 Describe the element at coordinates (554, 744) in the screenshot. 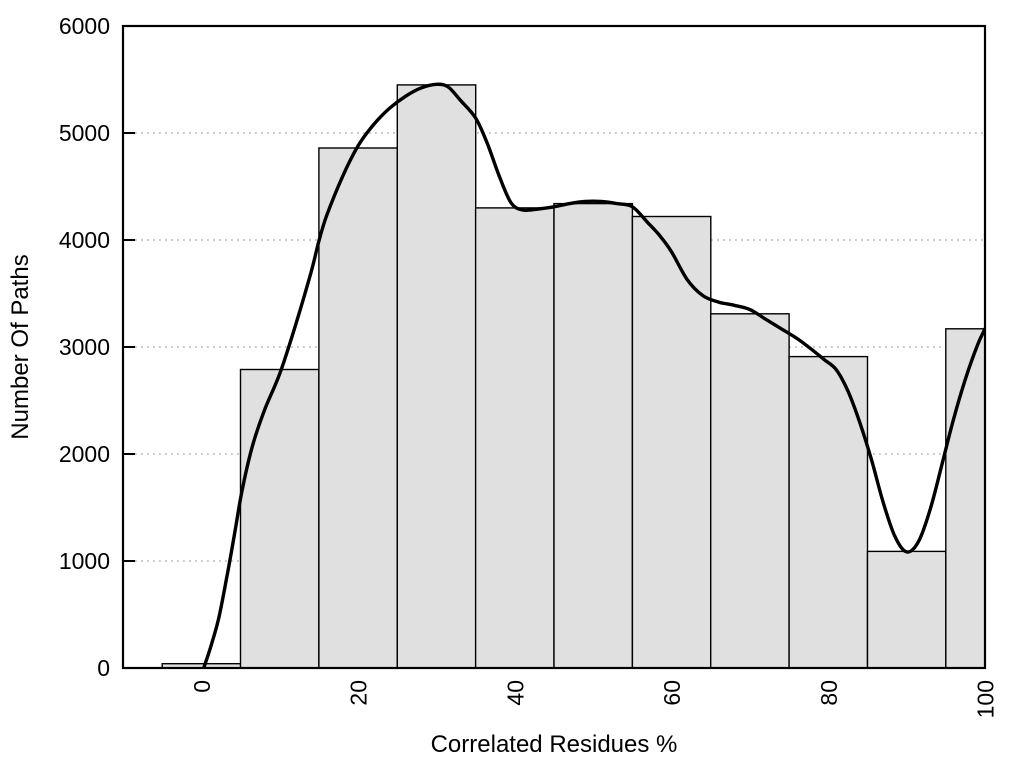

I see `x-axis-title: Correlated Residues %` at that location.